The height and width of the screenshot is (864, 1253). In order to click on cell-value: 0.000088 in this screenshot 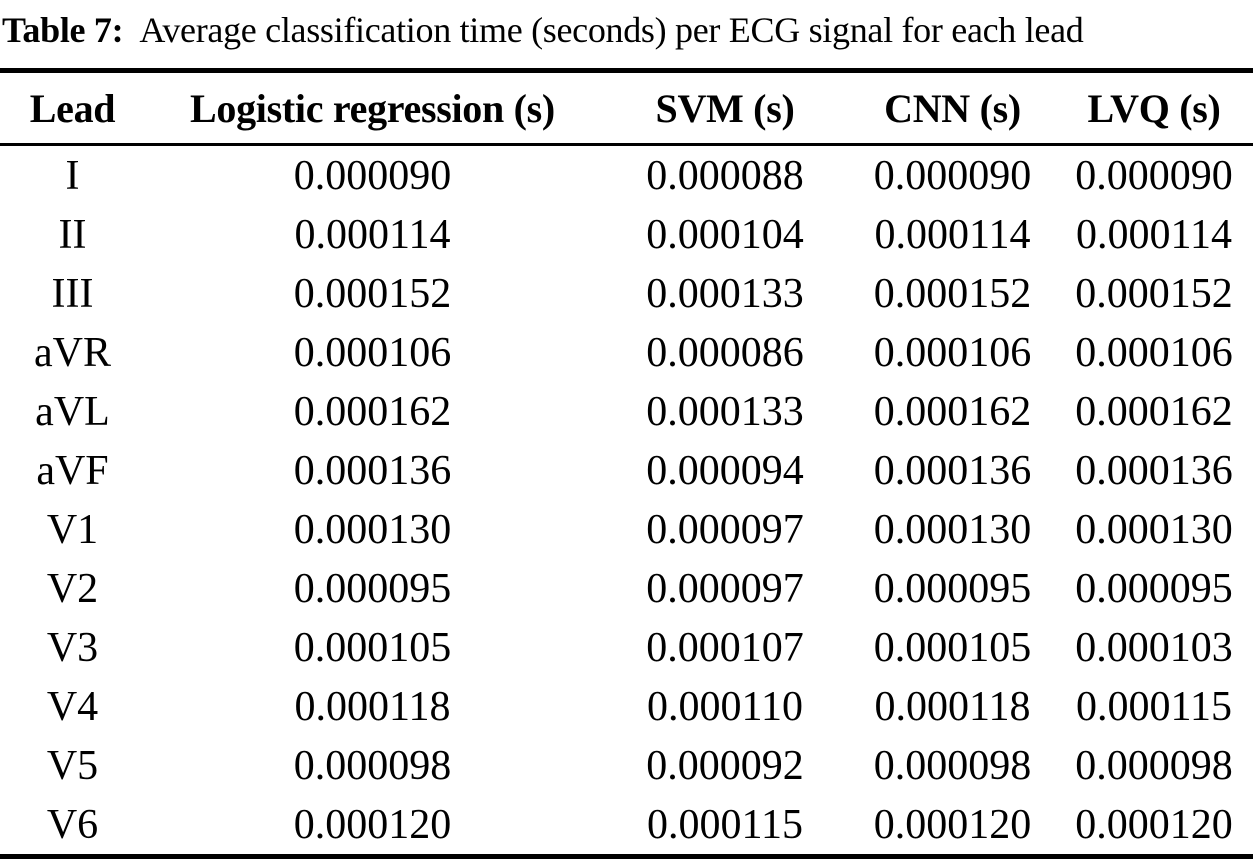, I will do `click(725, 175)`.